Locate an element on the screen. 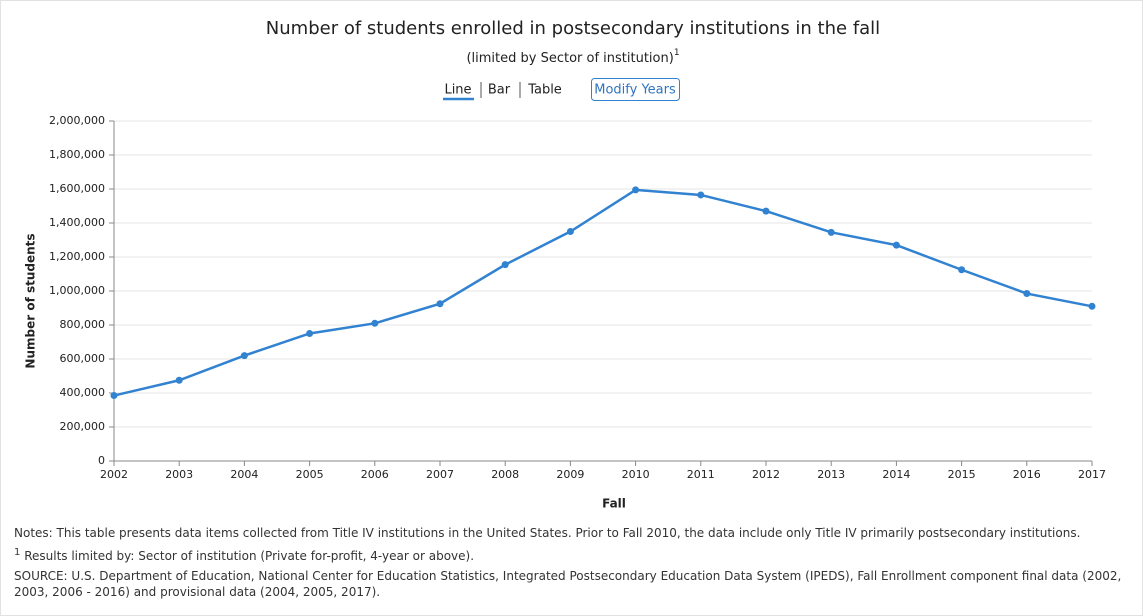 Image resolution: width=1143 pixels, height=616 pixels. x-tick-label: 2004 is located at coordinates (244, 474).